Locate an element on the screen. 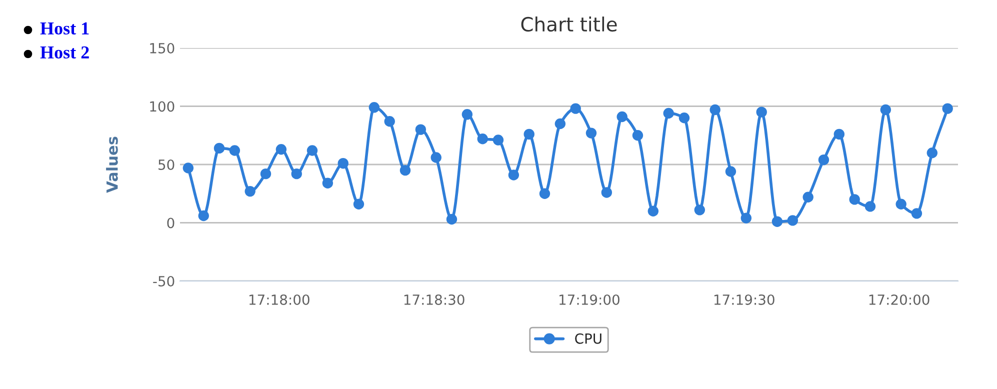 The height and width of the screenshot is (389, 997). y-tick-label: 0 is located at coordinates (170, 223).